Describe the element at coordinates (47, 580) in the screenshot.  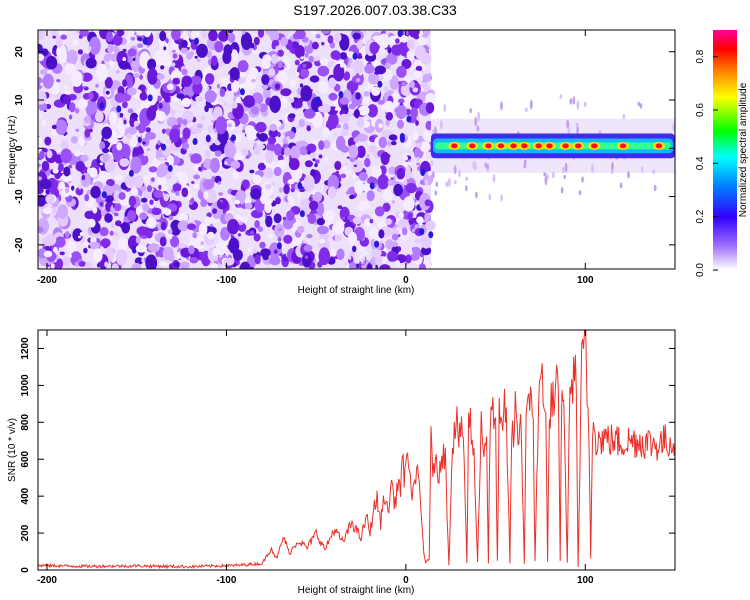
I see `snr-x-tick-label: -200` at that location.